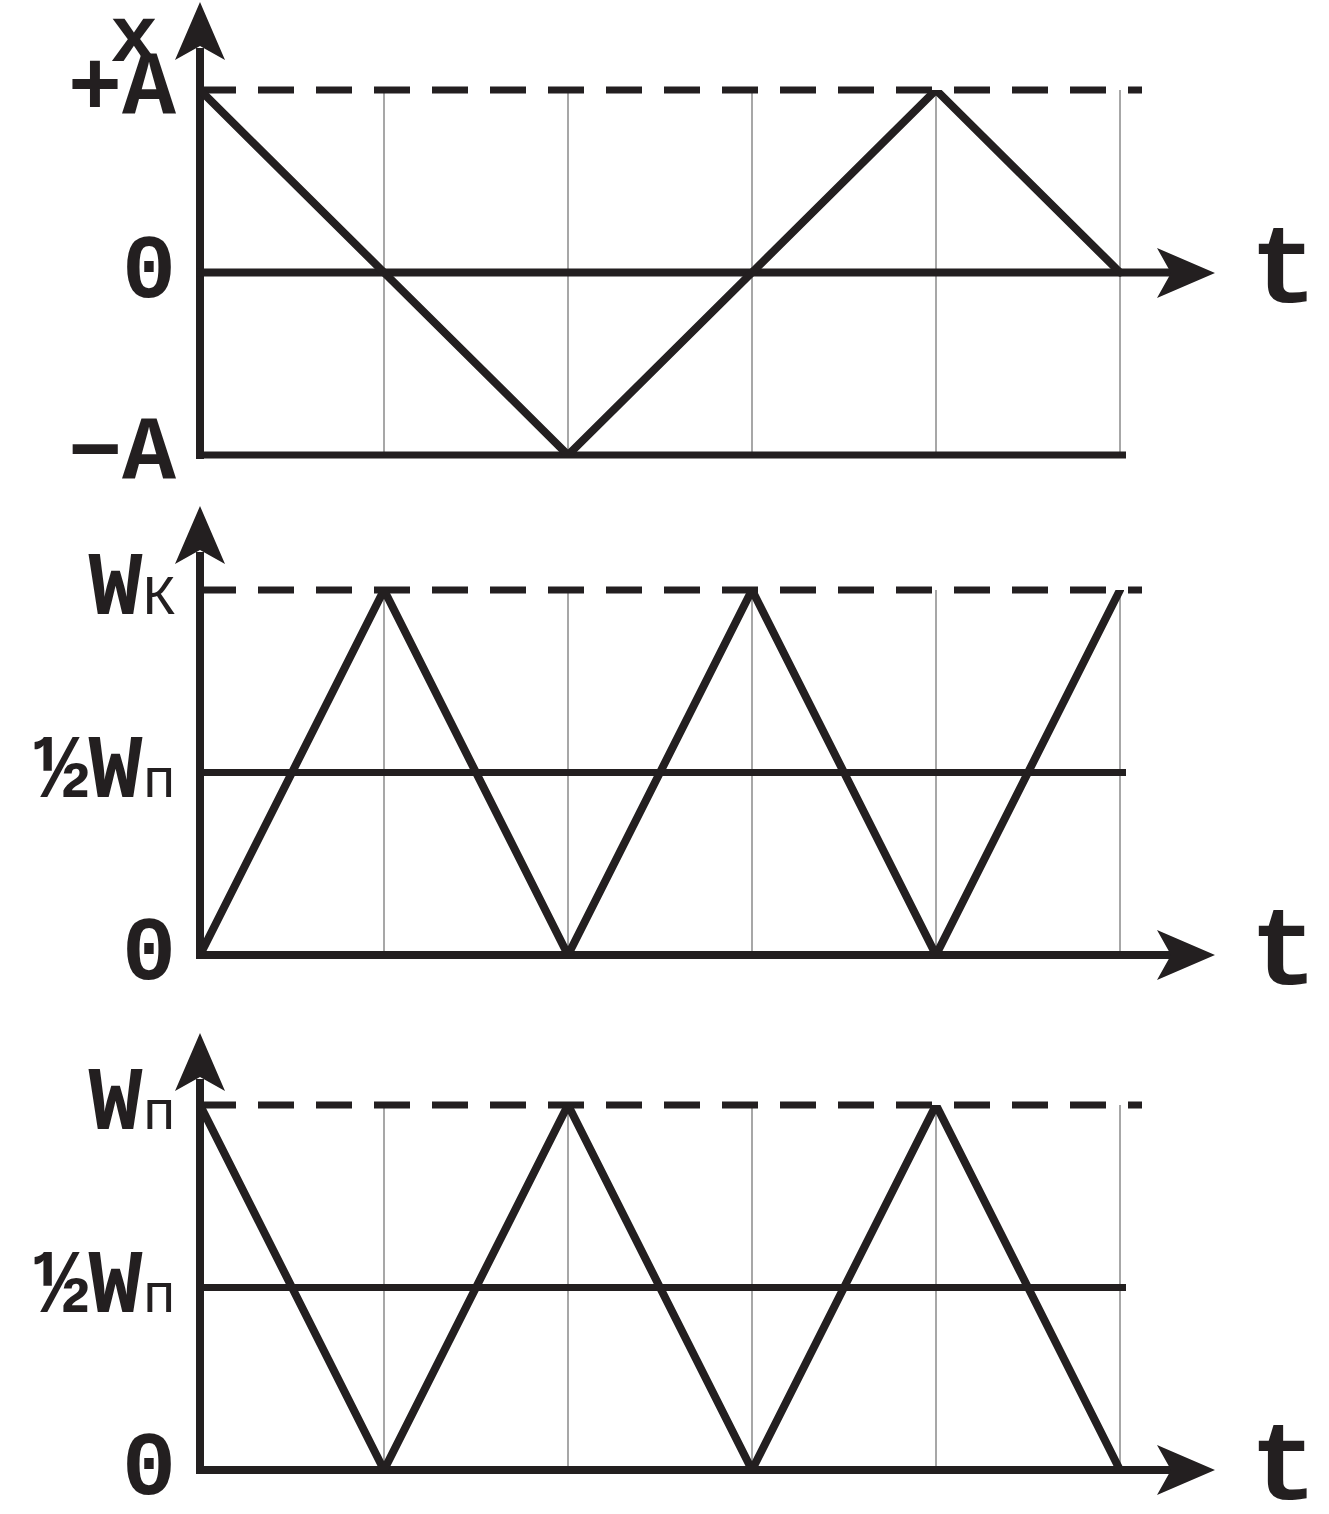  I want to click on ref-line-label: −A, so click(121, 455).